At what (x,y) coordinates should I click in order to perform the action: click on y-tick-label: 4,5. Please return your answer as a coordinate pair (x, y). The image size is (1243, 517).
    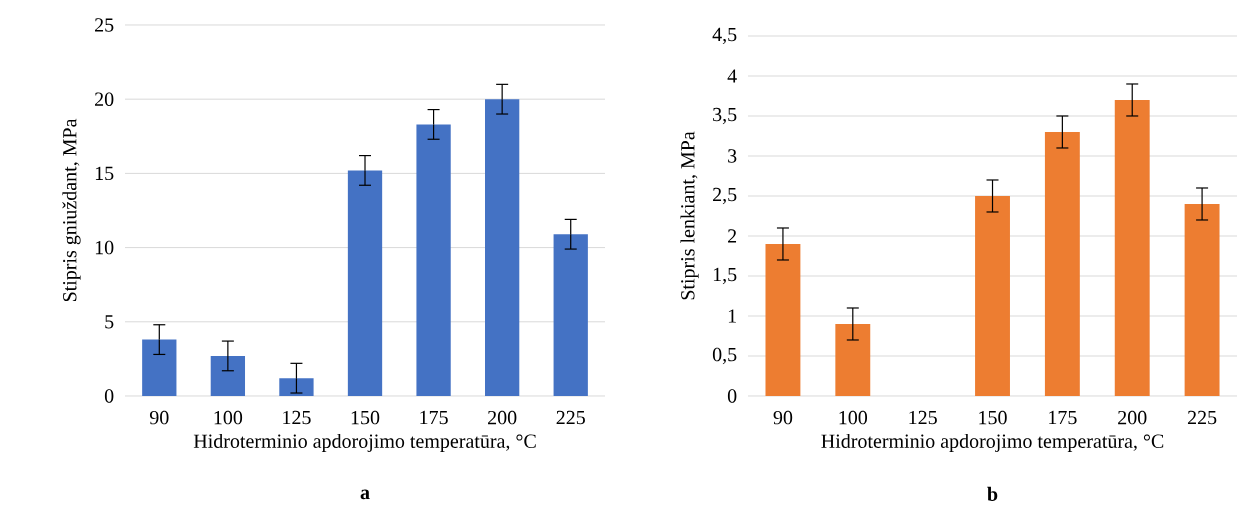
    Looking at the image, I should click on (724, 36).